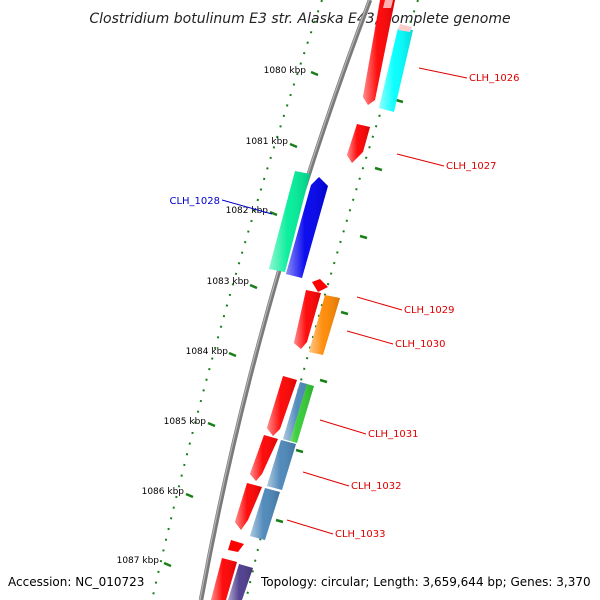 This screenshot has height=600, width=600. I want to click on scale-label: 1082 kbp, so click(247, 211).